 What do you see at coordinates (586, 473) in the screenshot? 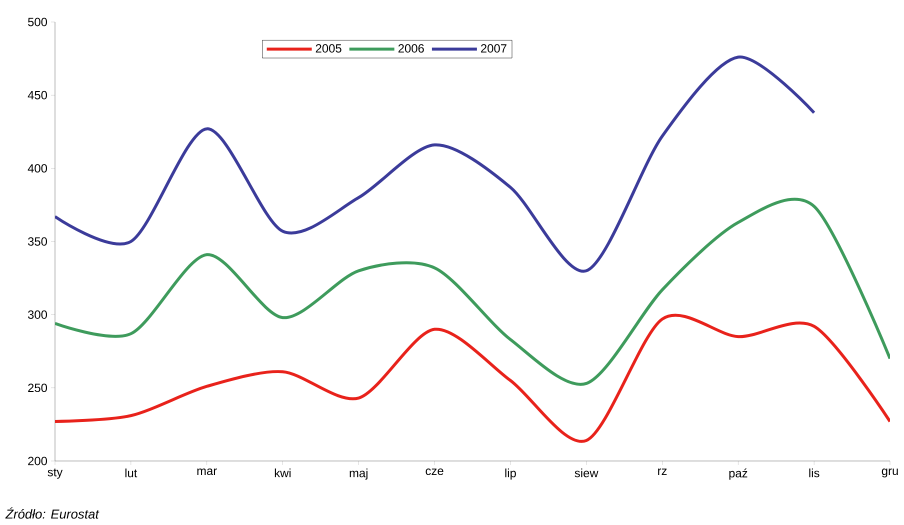
I see `x-tick-label: siew` at bounding box center [586, 473].